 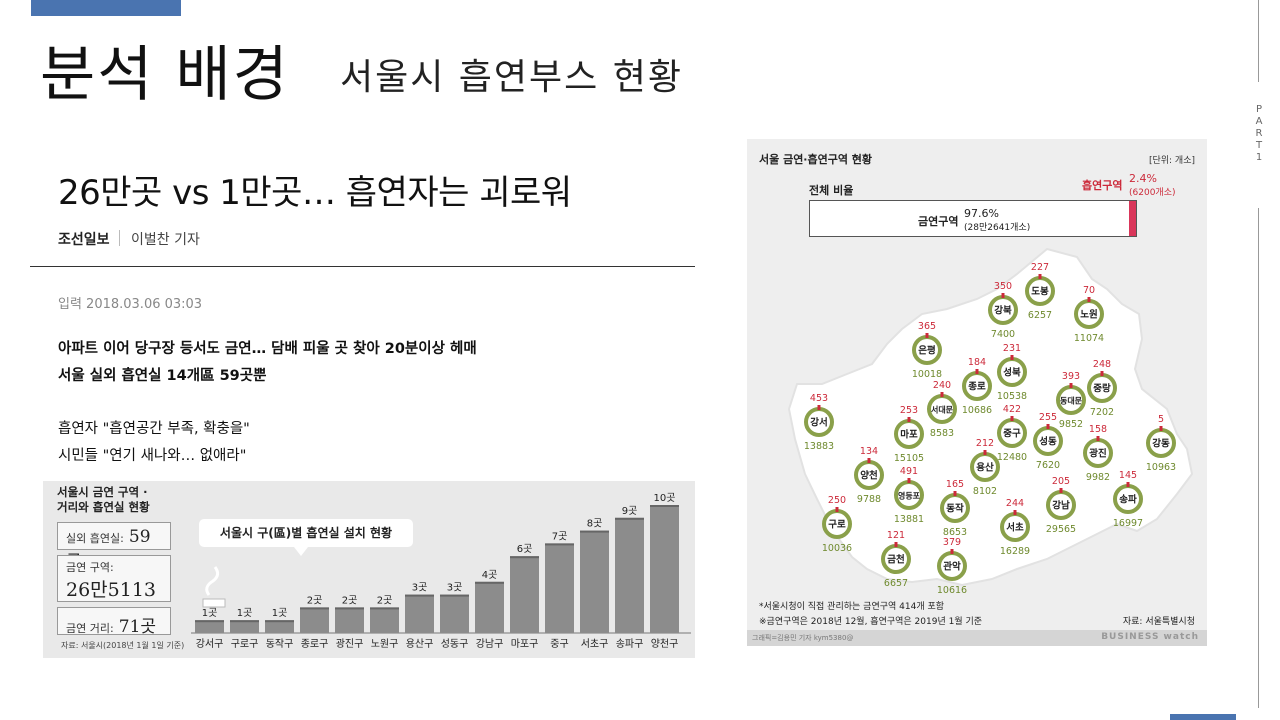 I want to click on district-nonsmoking-count: 13883, so click(x=819, y=446).